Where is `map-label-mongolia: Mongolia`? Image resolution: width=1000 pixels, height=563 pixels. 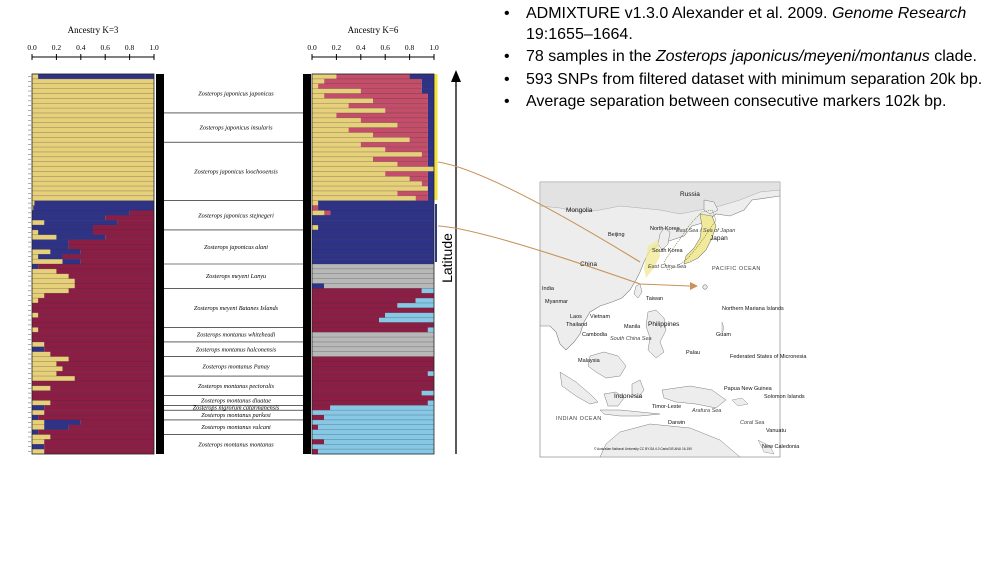 map-label-mongolia: Mongolia is located at coordinates (579, 210).